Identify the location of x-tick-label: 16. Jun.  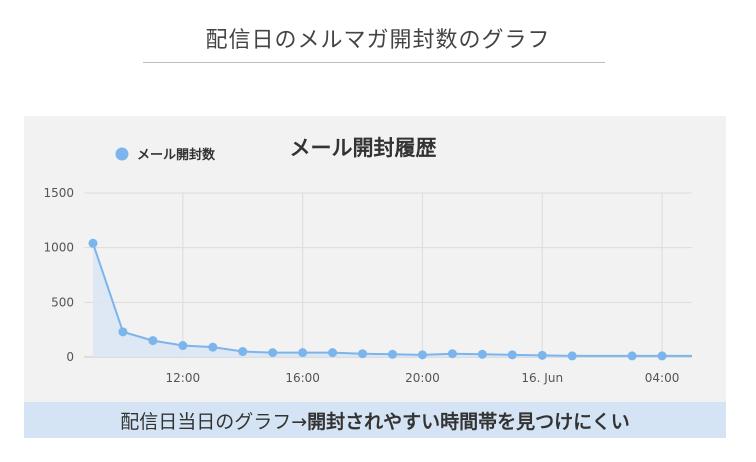
(542, 378).